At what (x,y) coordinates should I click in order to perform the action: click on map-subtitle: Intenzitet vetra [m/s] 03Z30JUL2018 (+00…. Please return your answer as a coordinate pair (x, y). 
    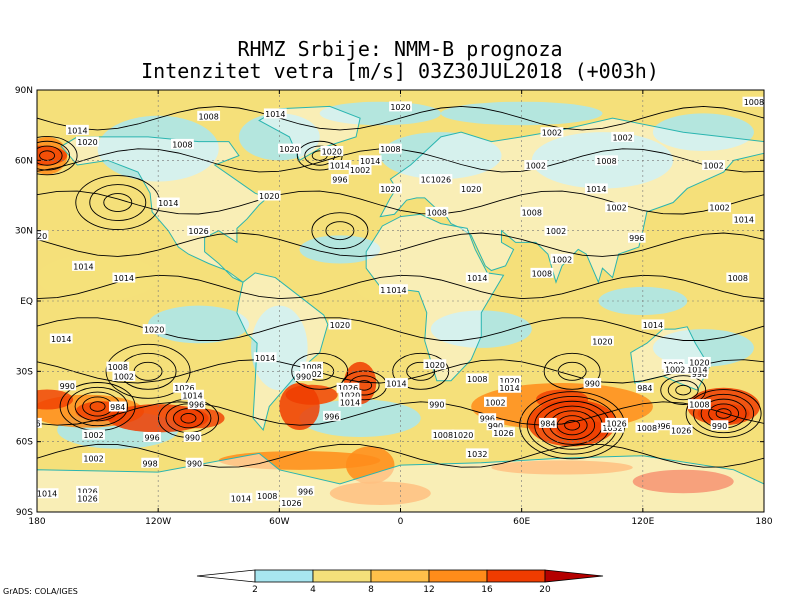
    Looking at the image, I should click on (400, 71).